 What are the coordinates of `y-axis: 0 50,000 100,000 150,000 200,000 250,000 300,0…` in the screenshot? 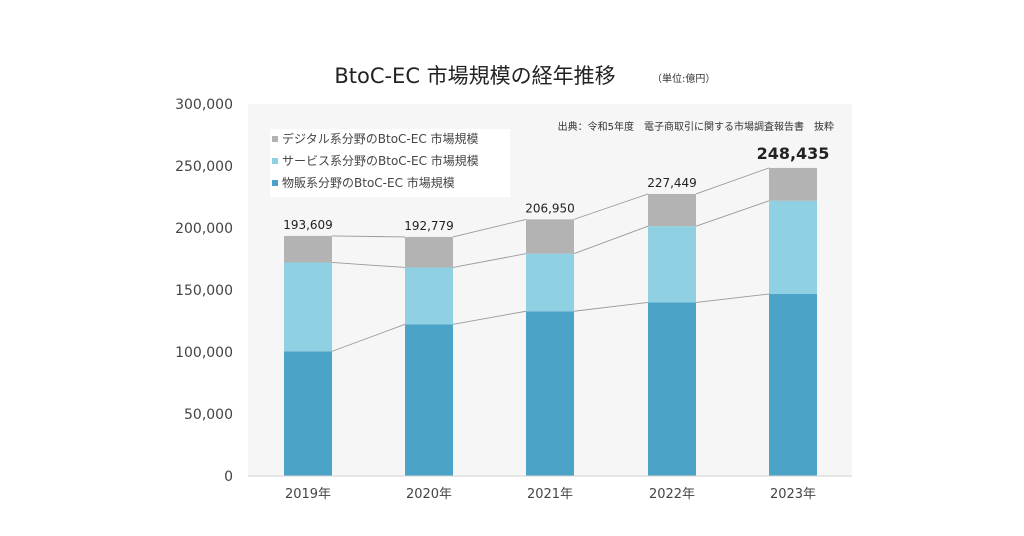 It's located at (204, 291).